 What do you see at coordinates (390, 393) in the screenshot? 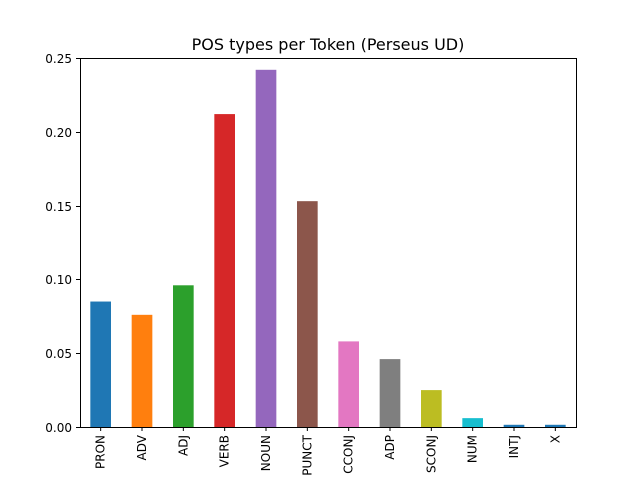
I see `bar-adp` at bounding box center [390, 393].